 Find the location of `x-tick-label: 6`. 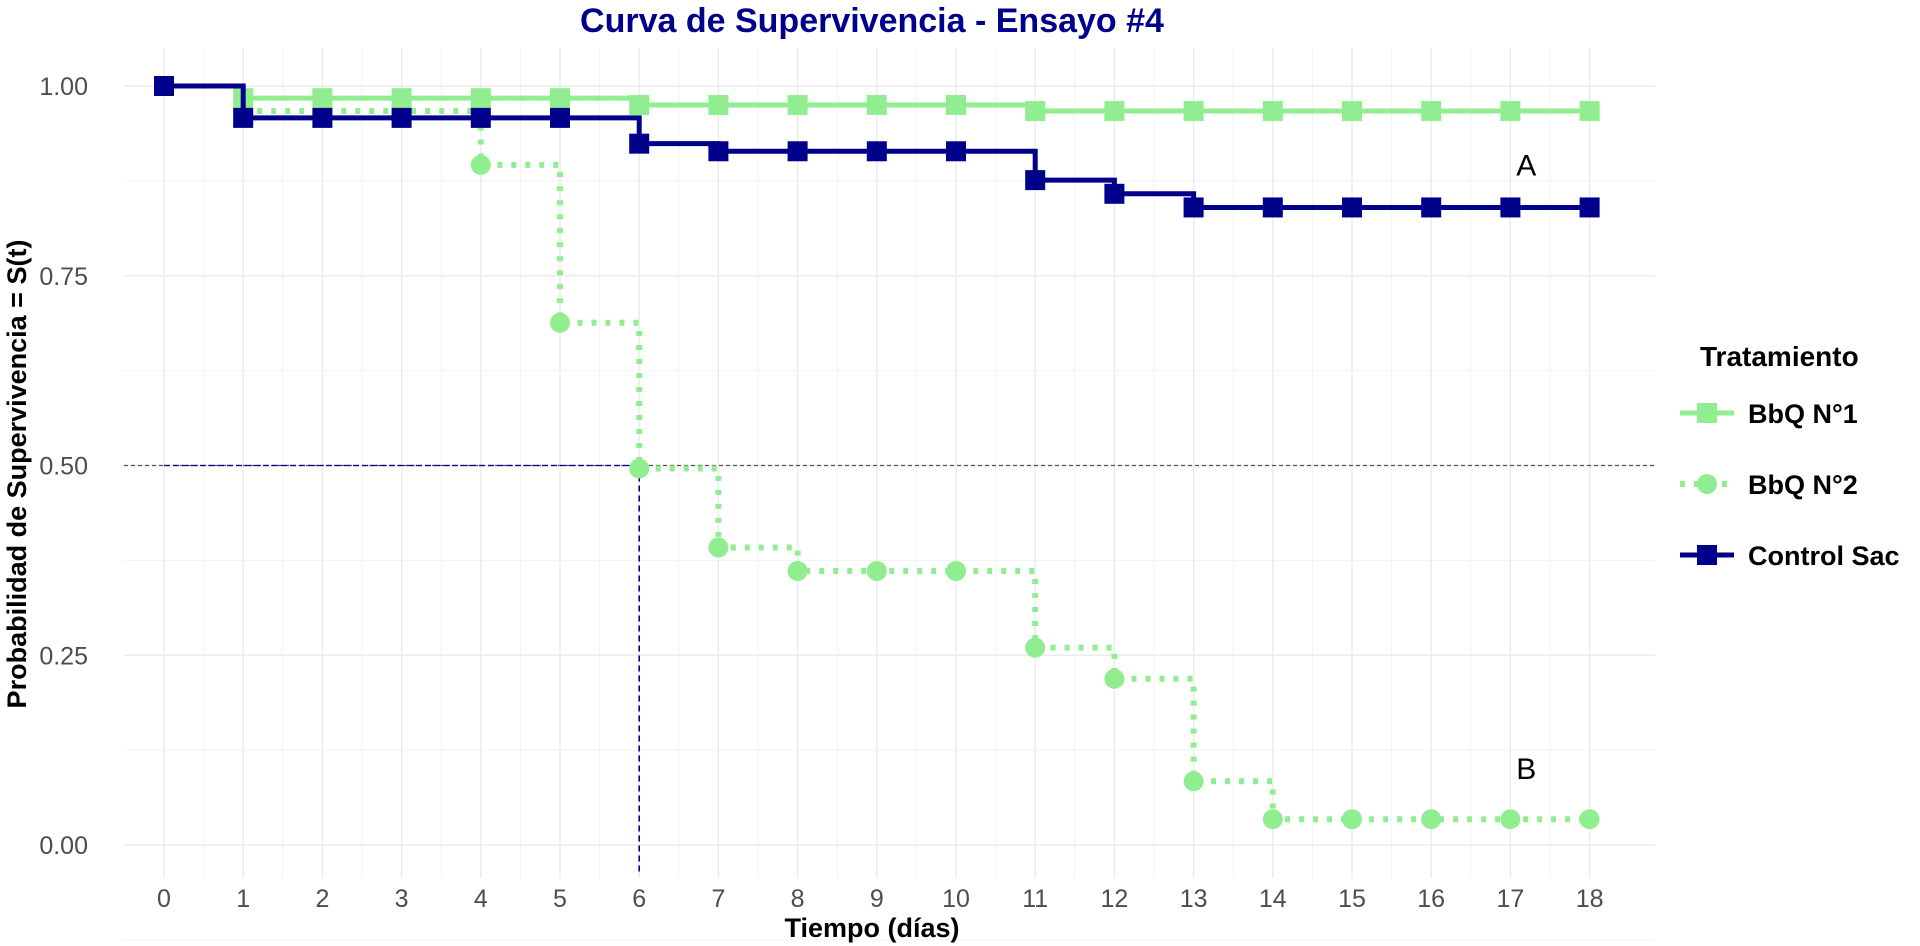

x-tick-label: 6 is located at coordinates (639, 899).